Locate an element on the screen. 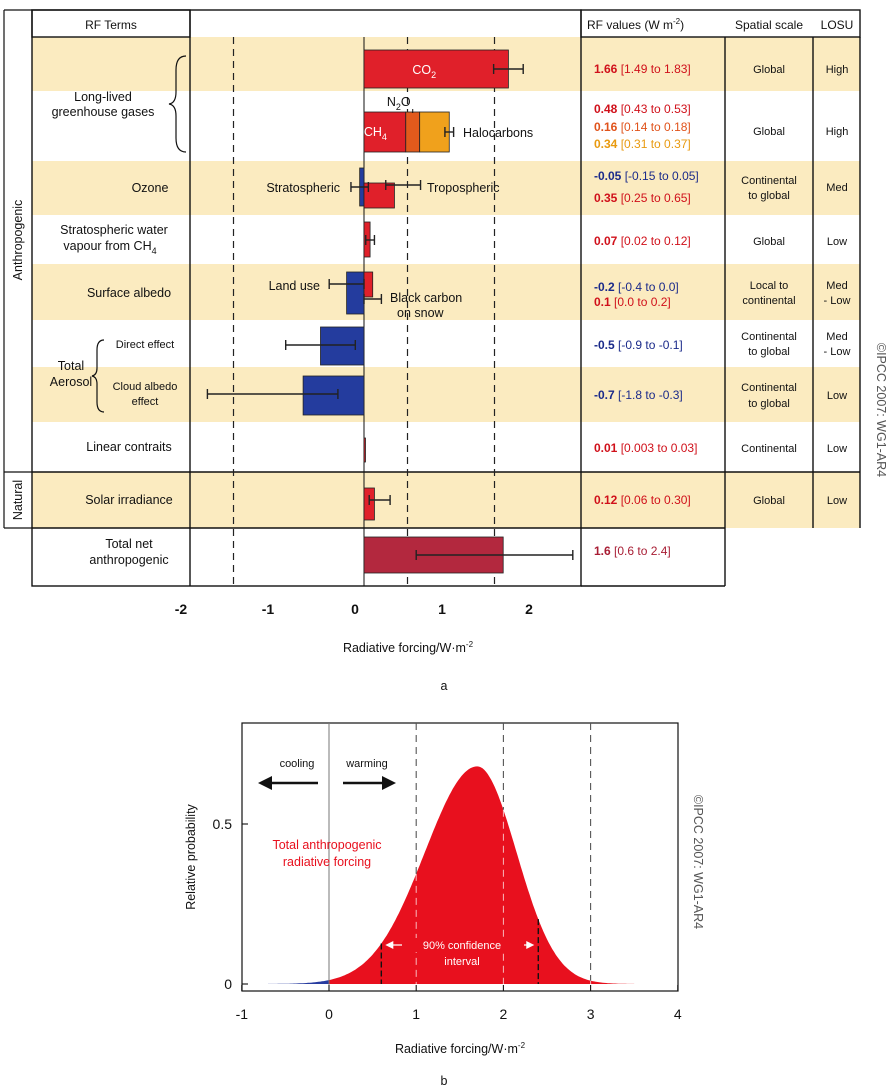  bar-label-n2o: N2O is located at coordinates (399, 103).